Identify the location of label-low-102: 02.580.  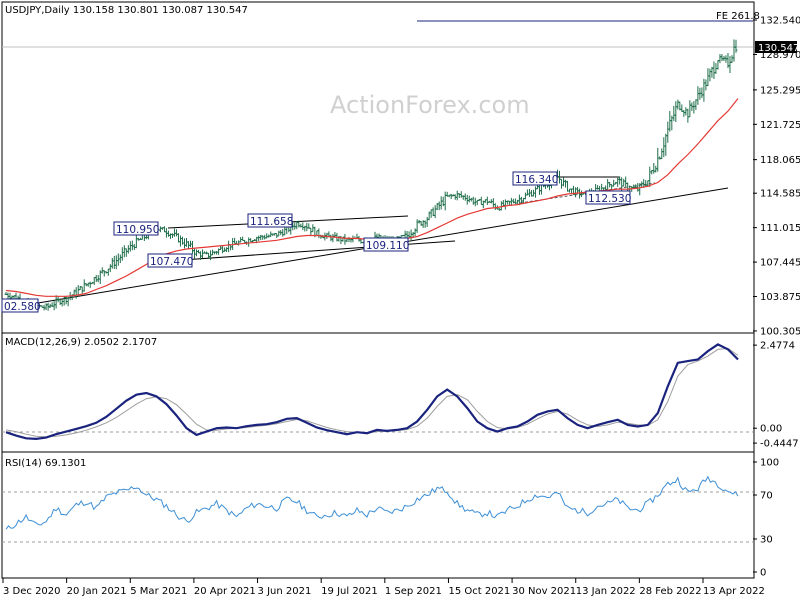
(21, 306).